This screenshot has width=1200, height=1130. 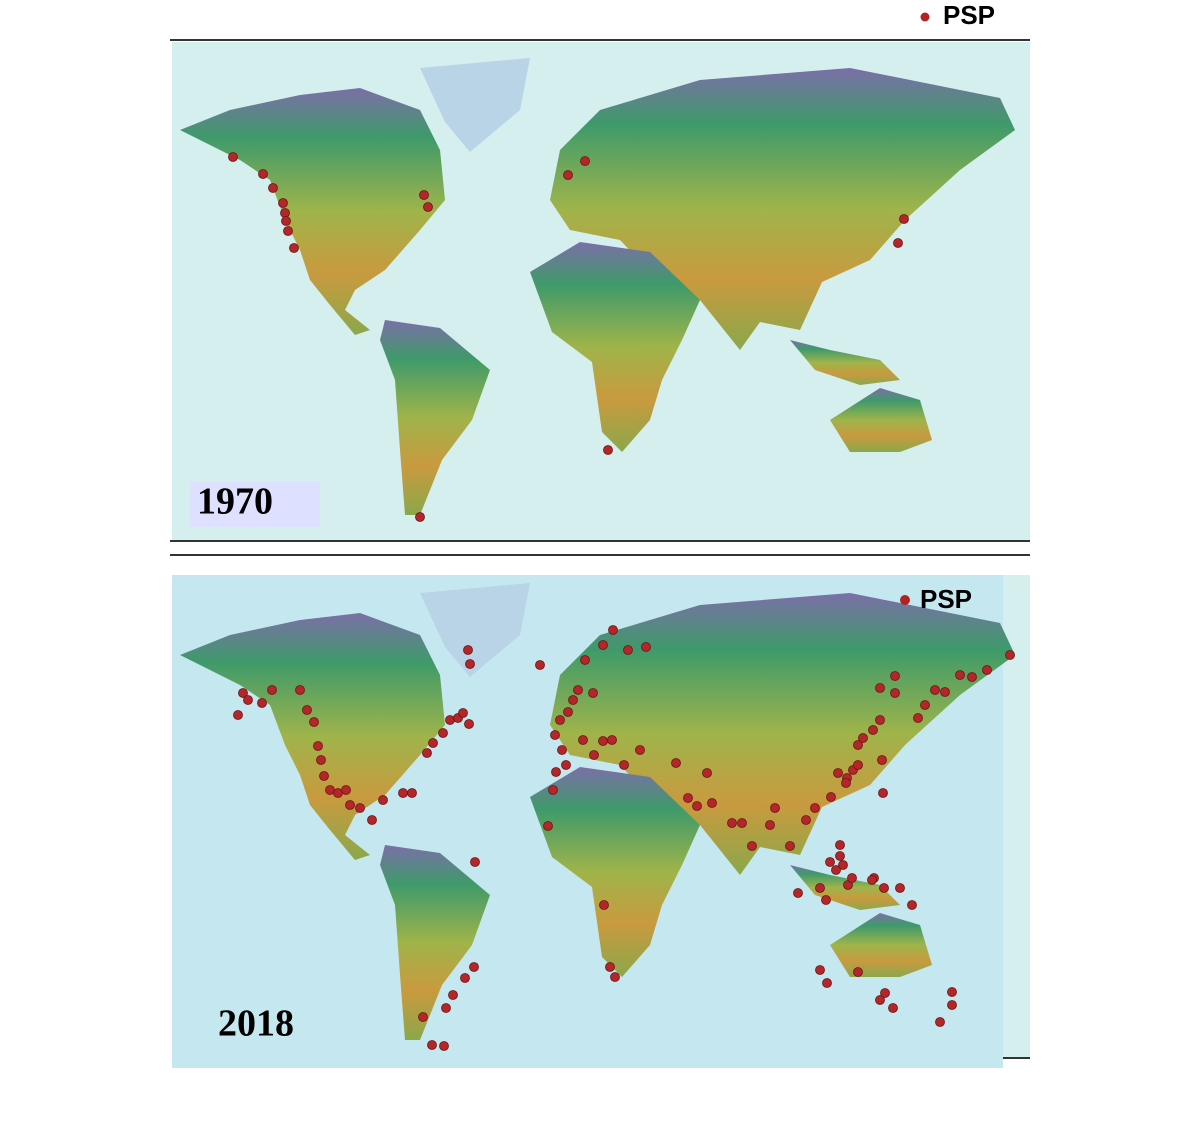 I want to click on year-label: 2018, so click(x=256, y=1024).